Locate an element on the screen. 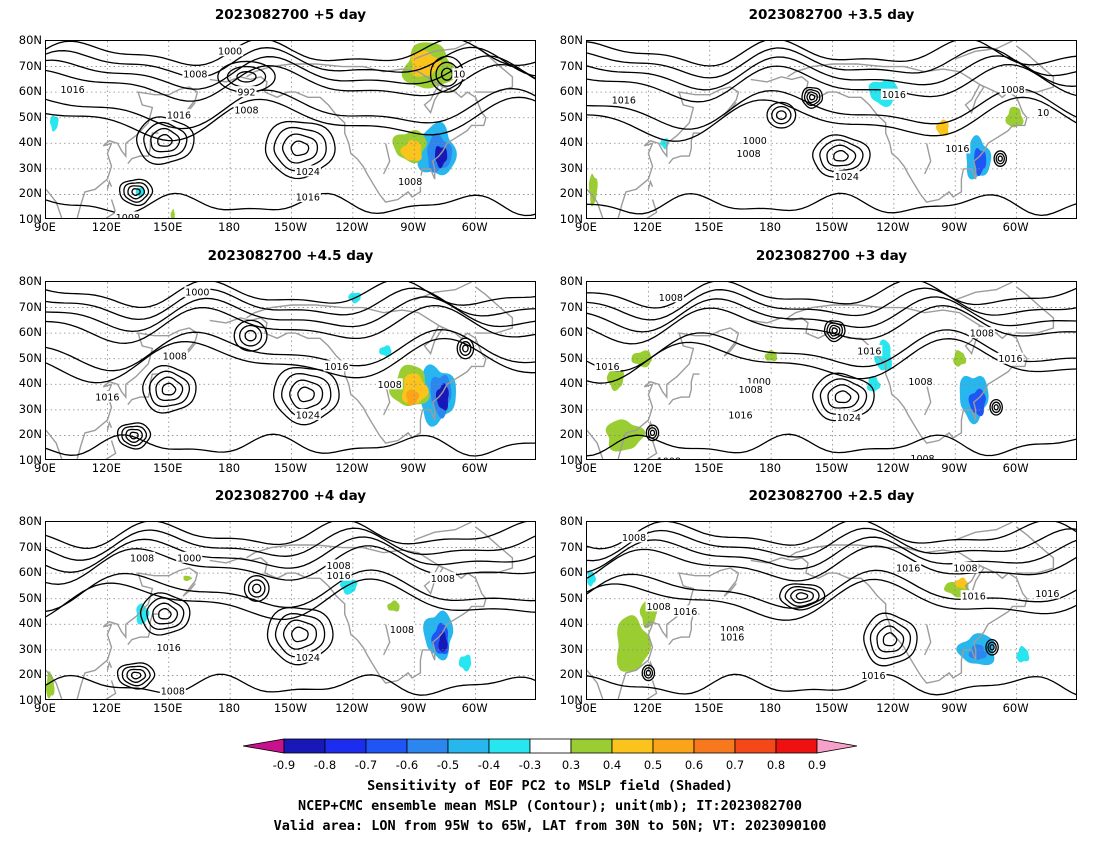 The width and height of the screenshot is (1100, 850). lat-tick-label: 10N is located at coordinates (571, 219).